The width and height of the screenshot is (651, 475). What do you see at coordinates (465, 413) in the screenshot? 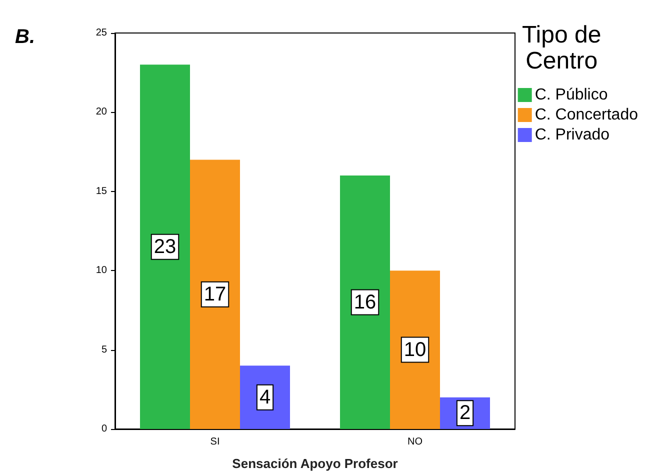
I see `data-label: 2` at bounding box center [465, 413].